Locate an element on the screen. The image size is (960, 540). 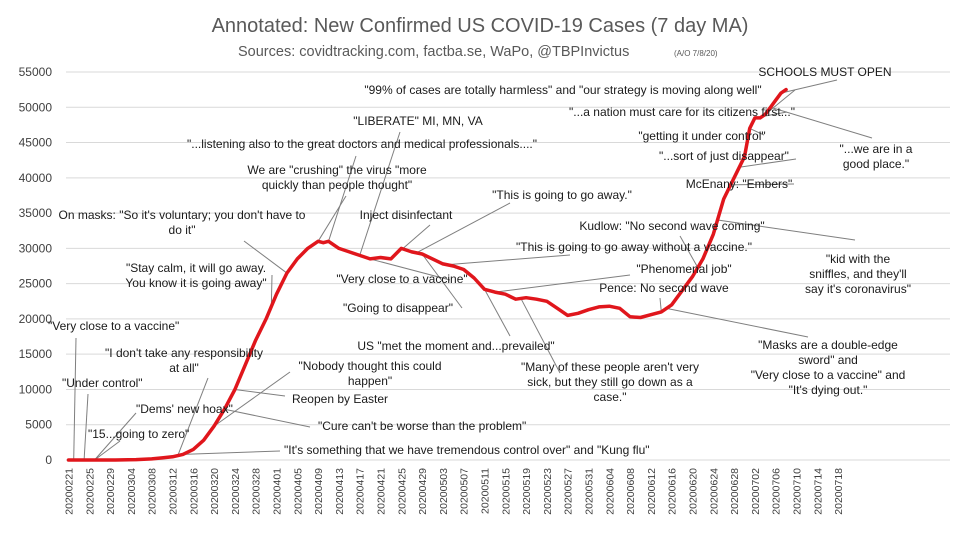
x-tick-label: 20200413 is located at coordinates (340, 491).